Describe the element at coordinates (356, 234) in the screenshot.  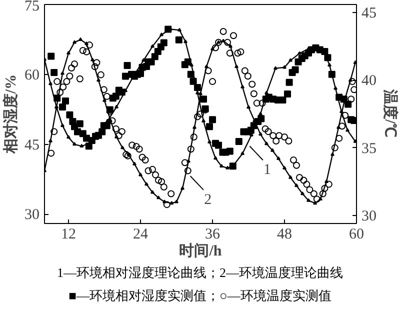
I see `x-tick-label: 60` at that location.